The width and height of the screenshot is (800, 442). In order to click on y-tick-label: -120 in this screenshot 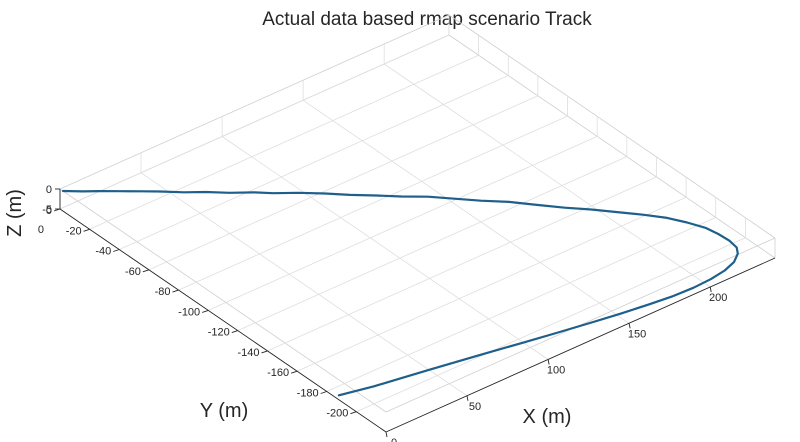, I will do `click(219, 333)`.